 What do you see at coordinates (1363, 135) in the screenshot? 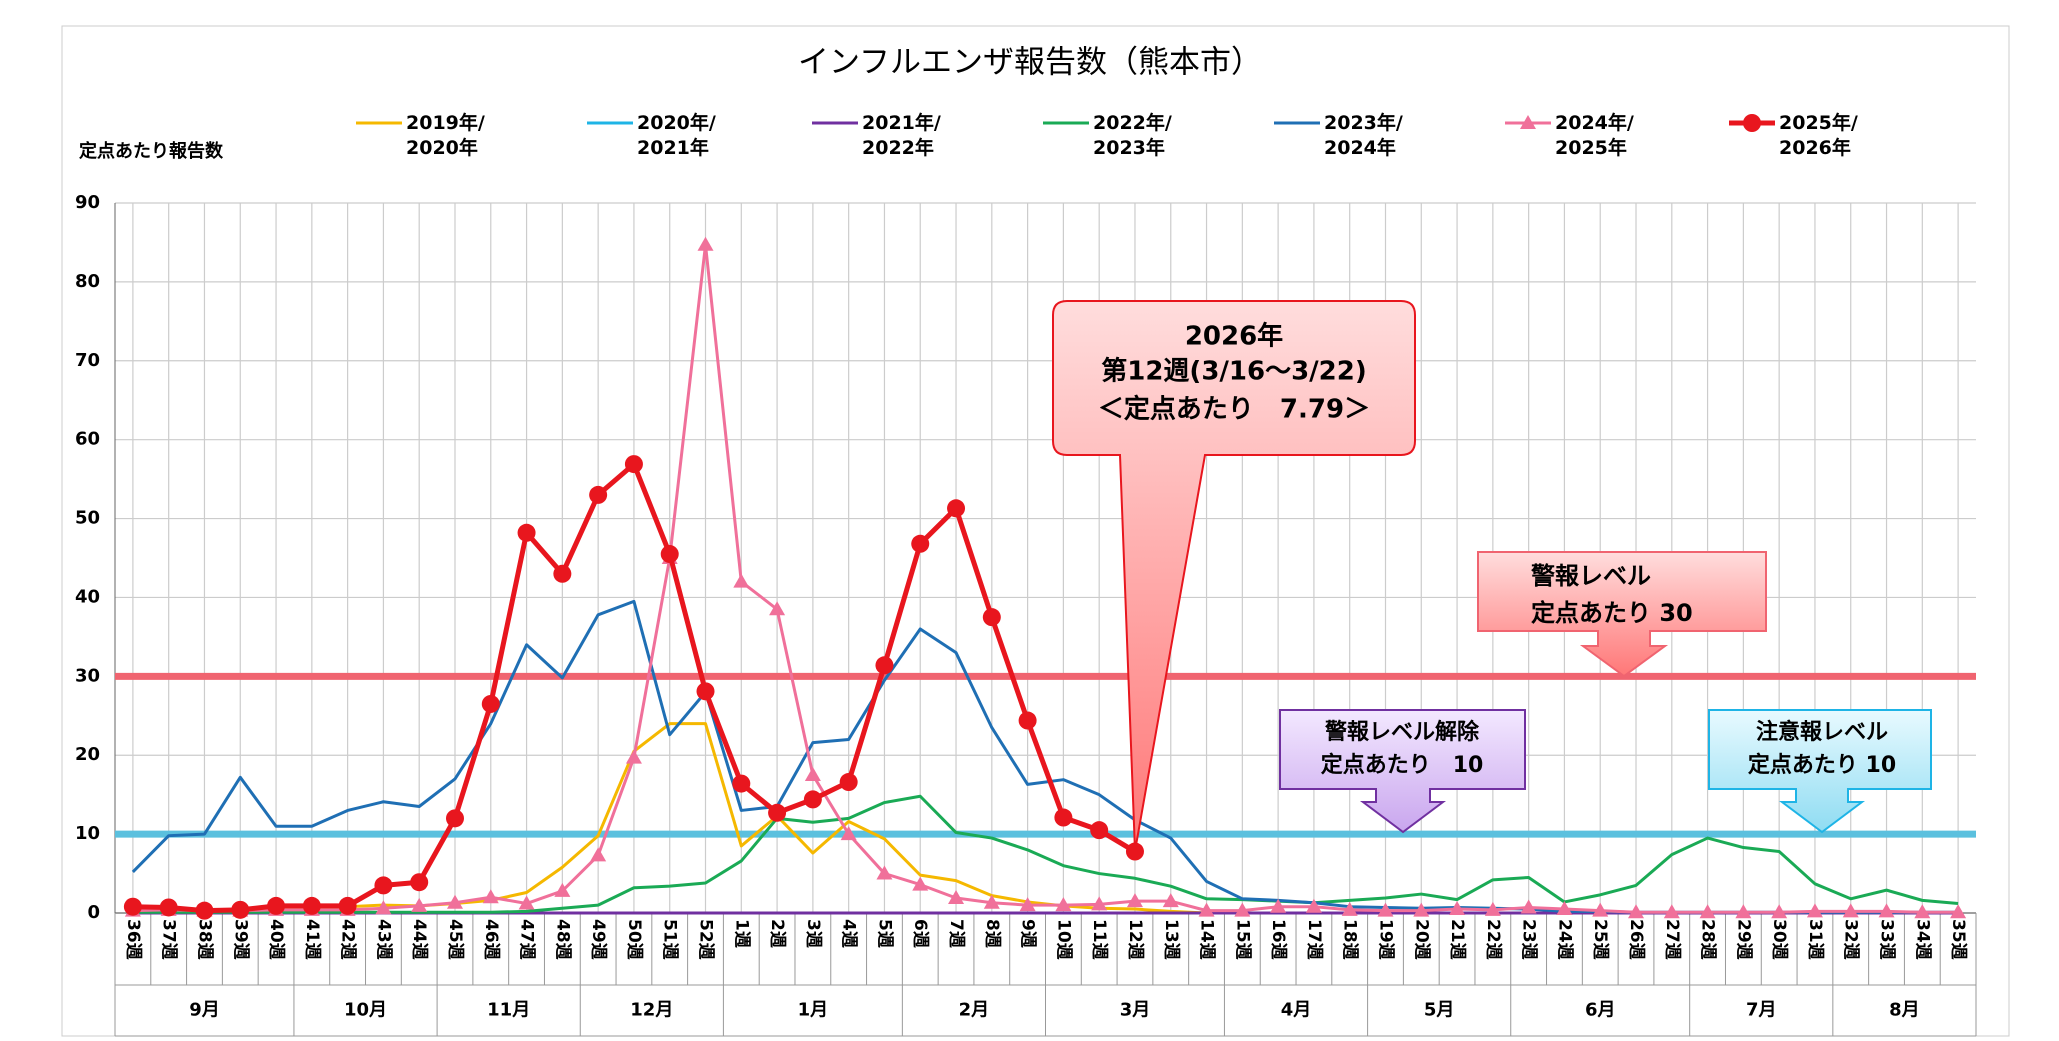
I see `legend-label: 2023年/2024年` at bounding box center [1363, 135].